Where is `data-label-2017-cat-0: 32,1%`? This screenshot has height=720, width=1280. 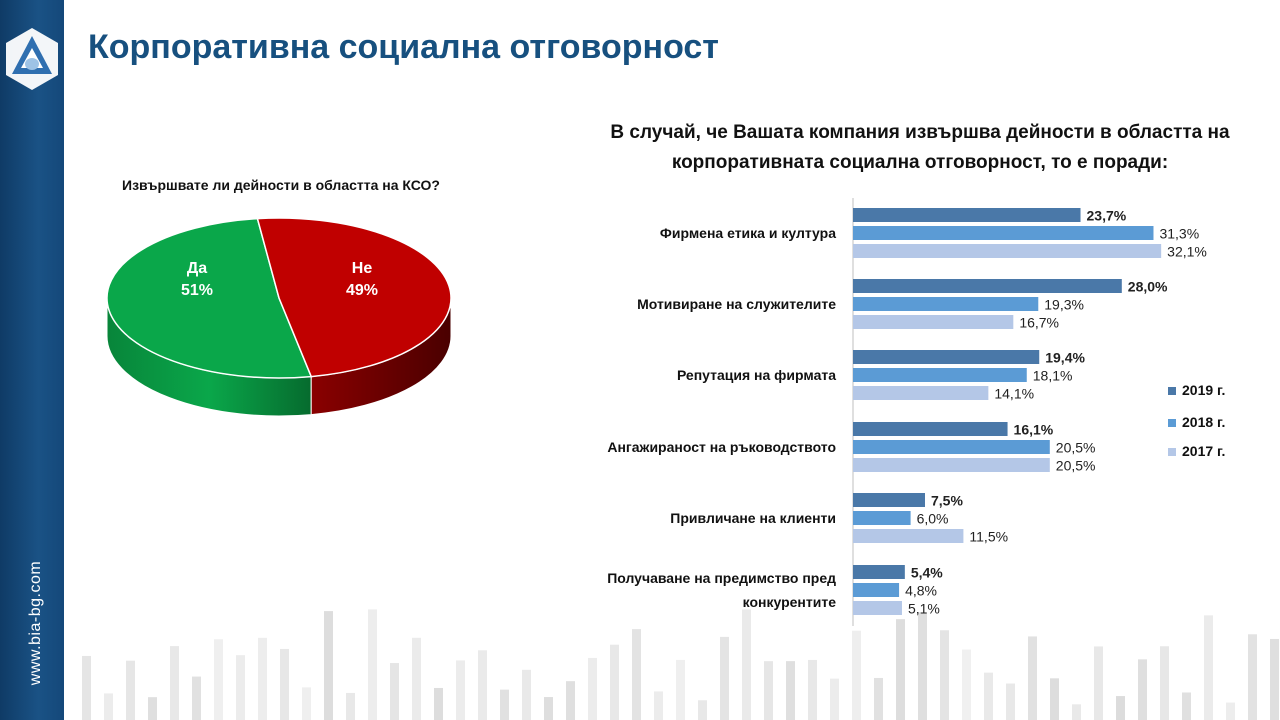
data-label-2017-cat-0: 32,1% is located at coordinates (1187, 252).